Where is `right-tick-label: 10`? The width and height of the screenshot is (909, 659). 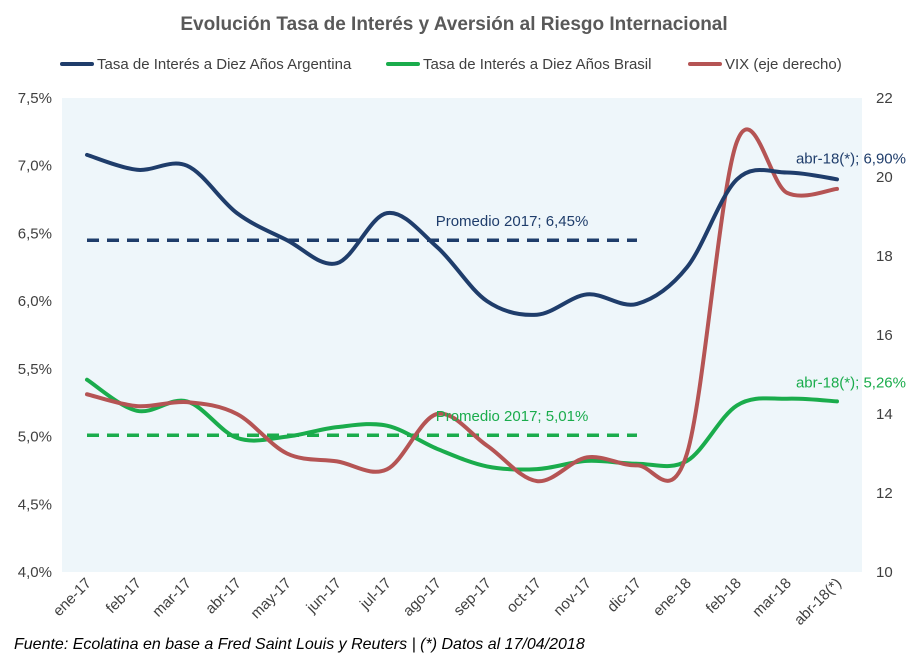
right-tick-label: 10 is located at coordinates (884, 572).